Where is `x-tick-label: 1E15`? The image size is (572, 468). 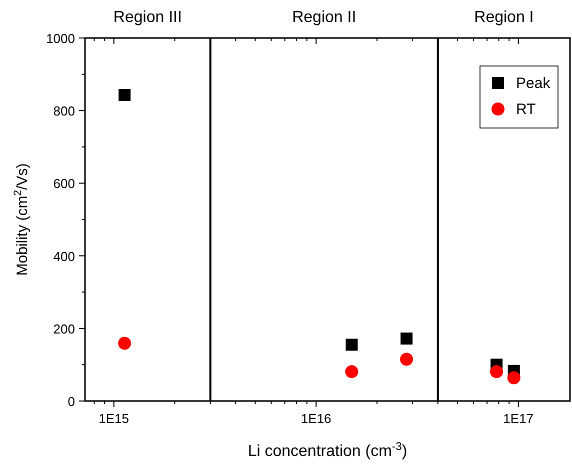 x-tick-label: 1E15 is located at coordinates (114, 418).